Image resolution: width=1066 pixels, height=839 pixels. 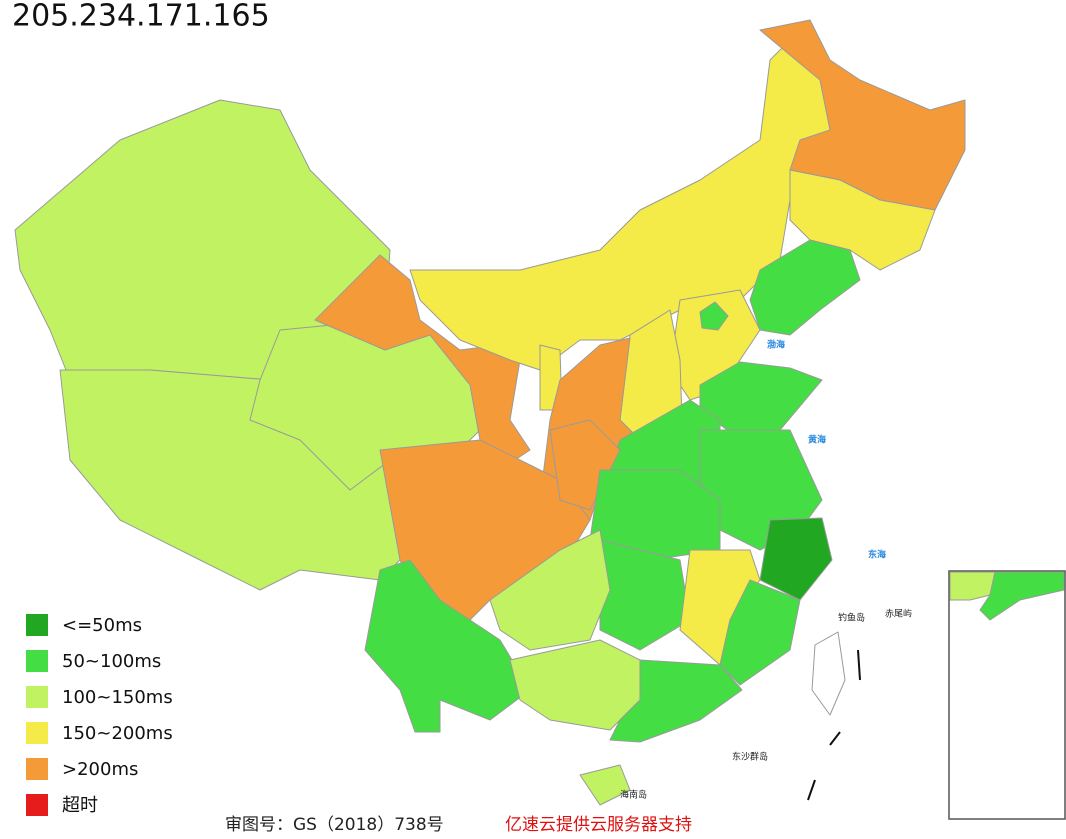 What do you see at coordinates (80, 805) in the screenshot?
I see `legend-label: 超时` at bounding box center [80, 805].